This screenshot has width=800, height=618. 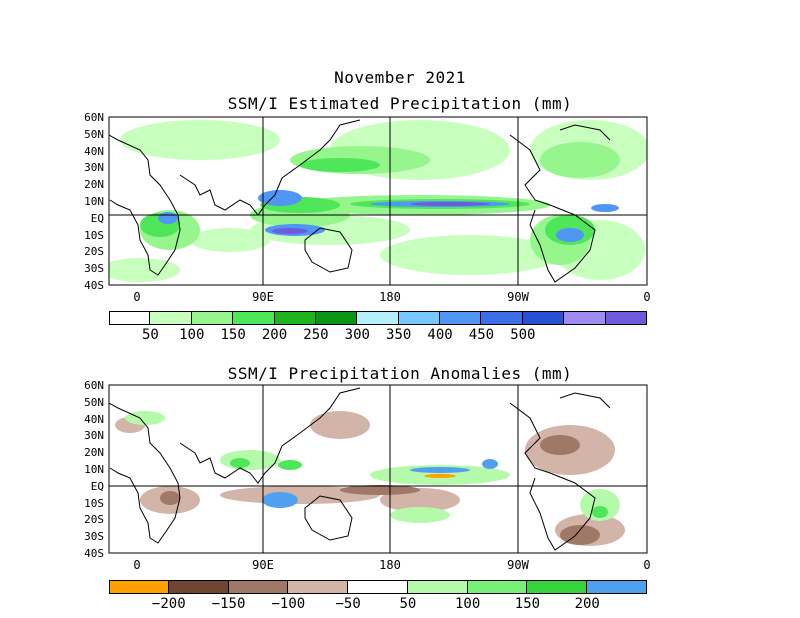 I want to click on colorbar-label: 500, so click(x=523, y=335).